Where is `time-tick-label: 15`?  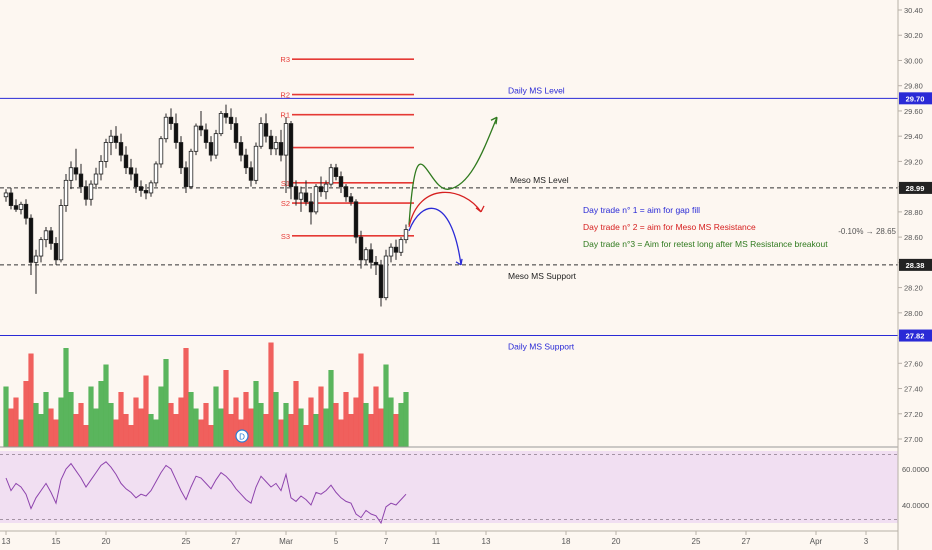 time-tick-label: 15 is located at coordinates (56, 541).